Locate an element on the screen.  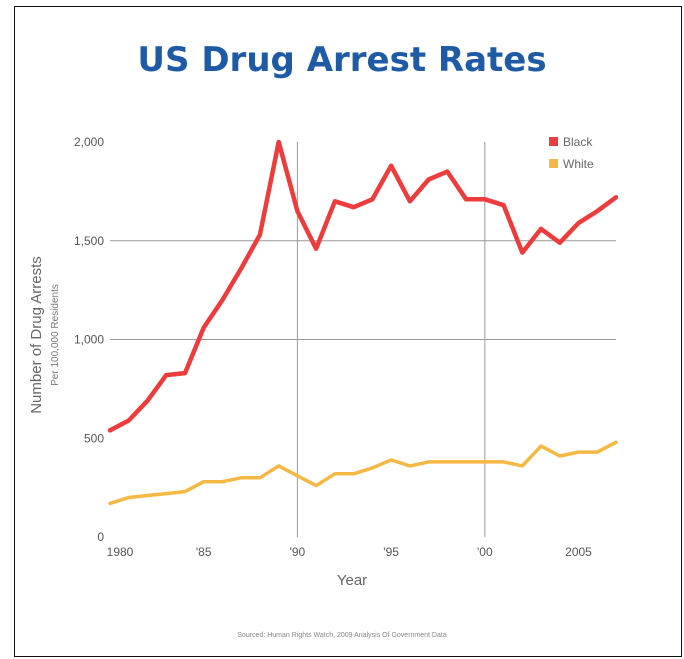
y-axis-ticks: 0 500 1,000 1,500 2,000 is located at coordinates (89, 339).